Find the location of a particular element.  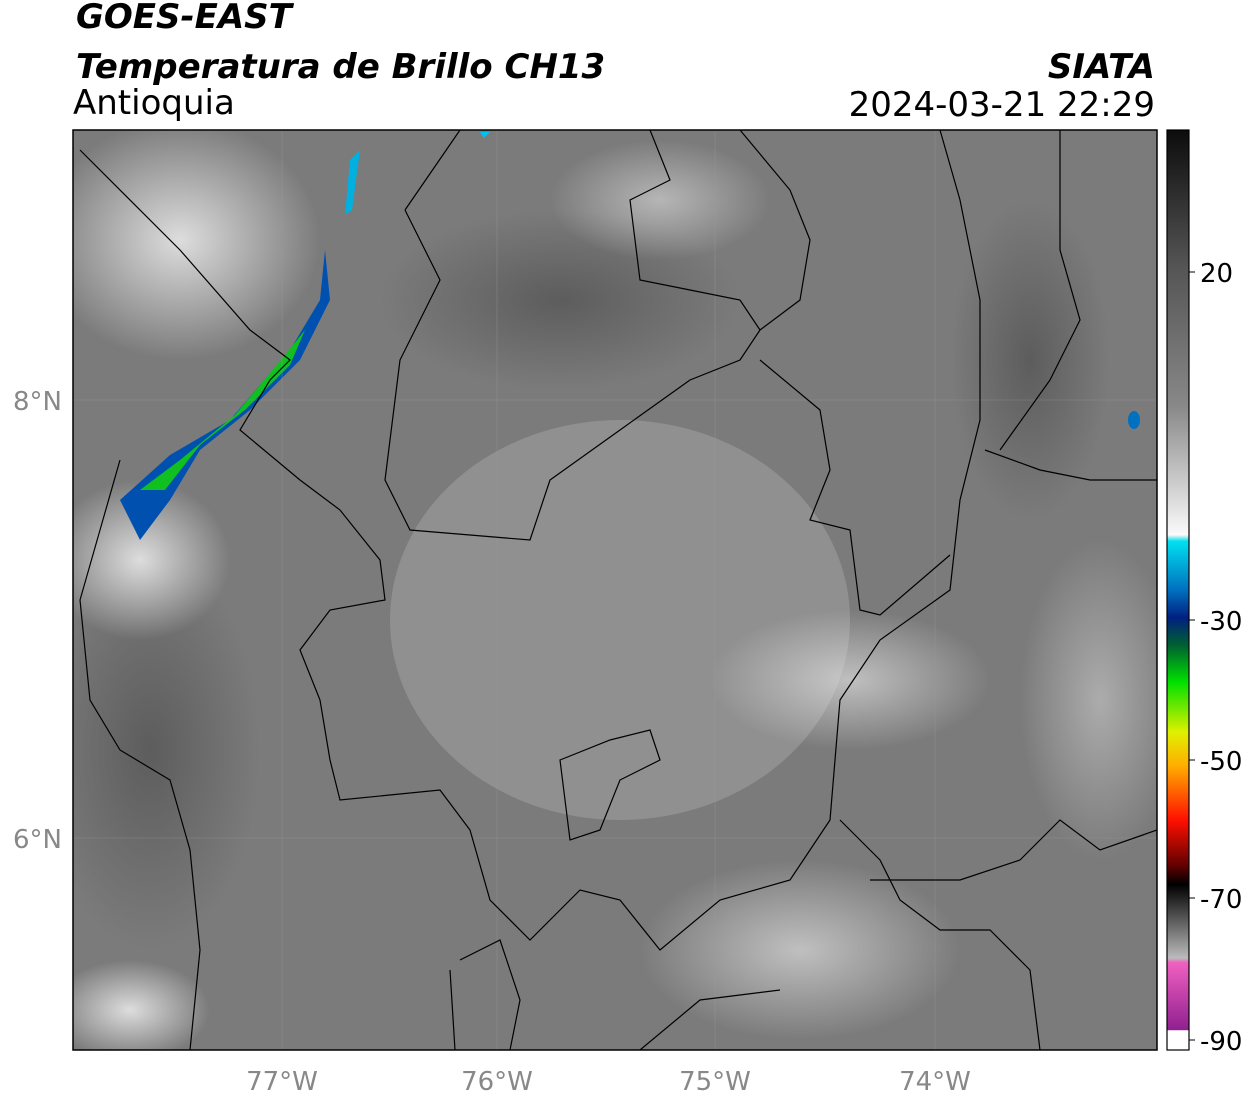

source: SIATA is located at coordinates (1101, 67).